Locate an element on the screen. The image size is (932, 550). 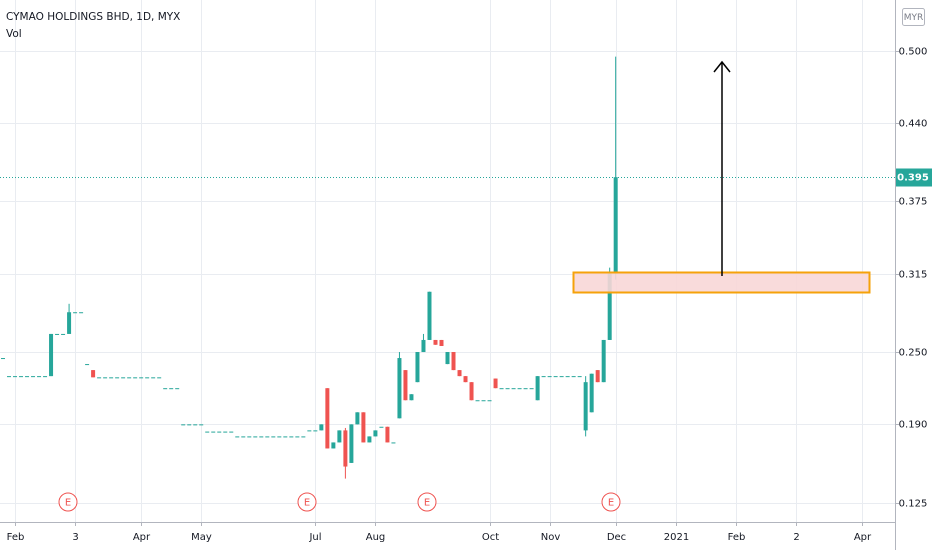
arrow-head is located at coordinates (722, 66).